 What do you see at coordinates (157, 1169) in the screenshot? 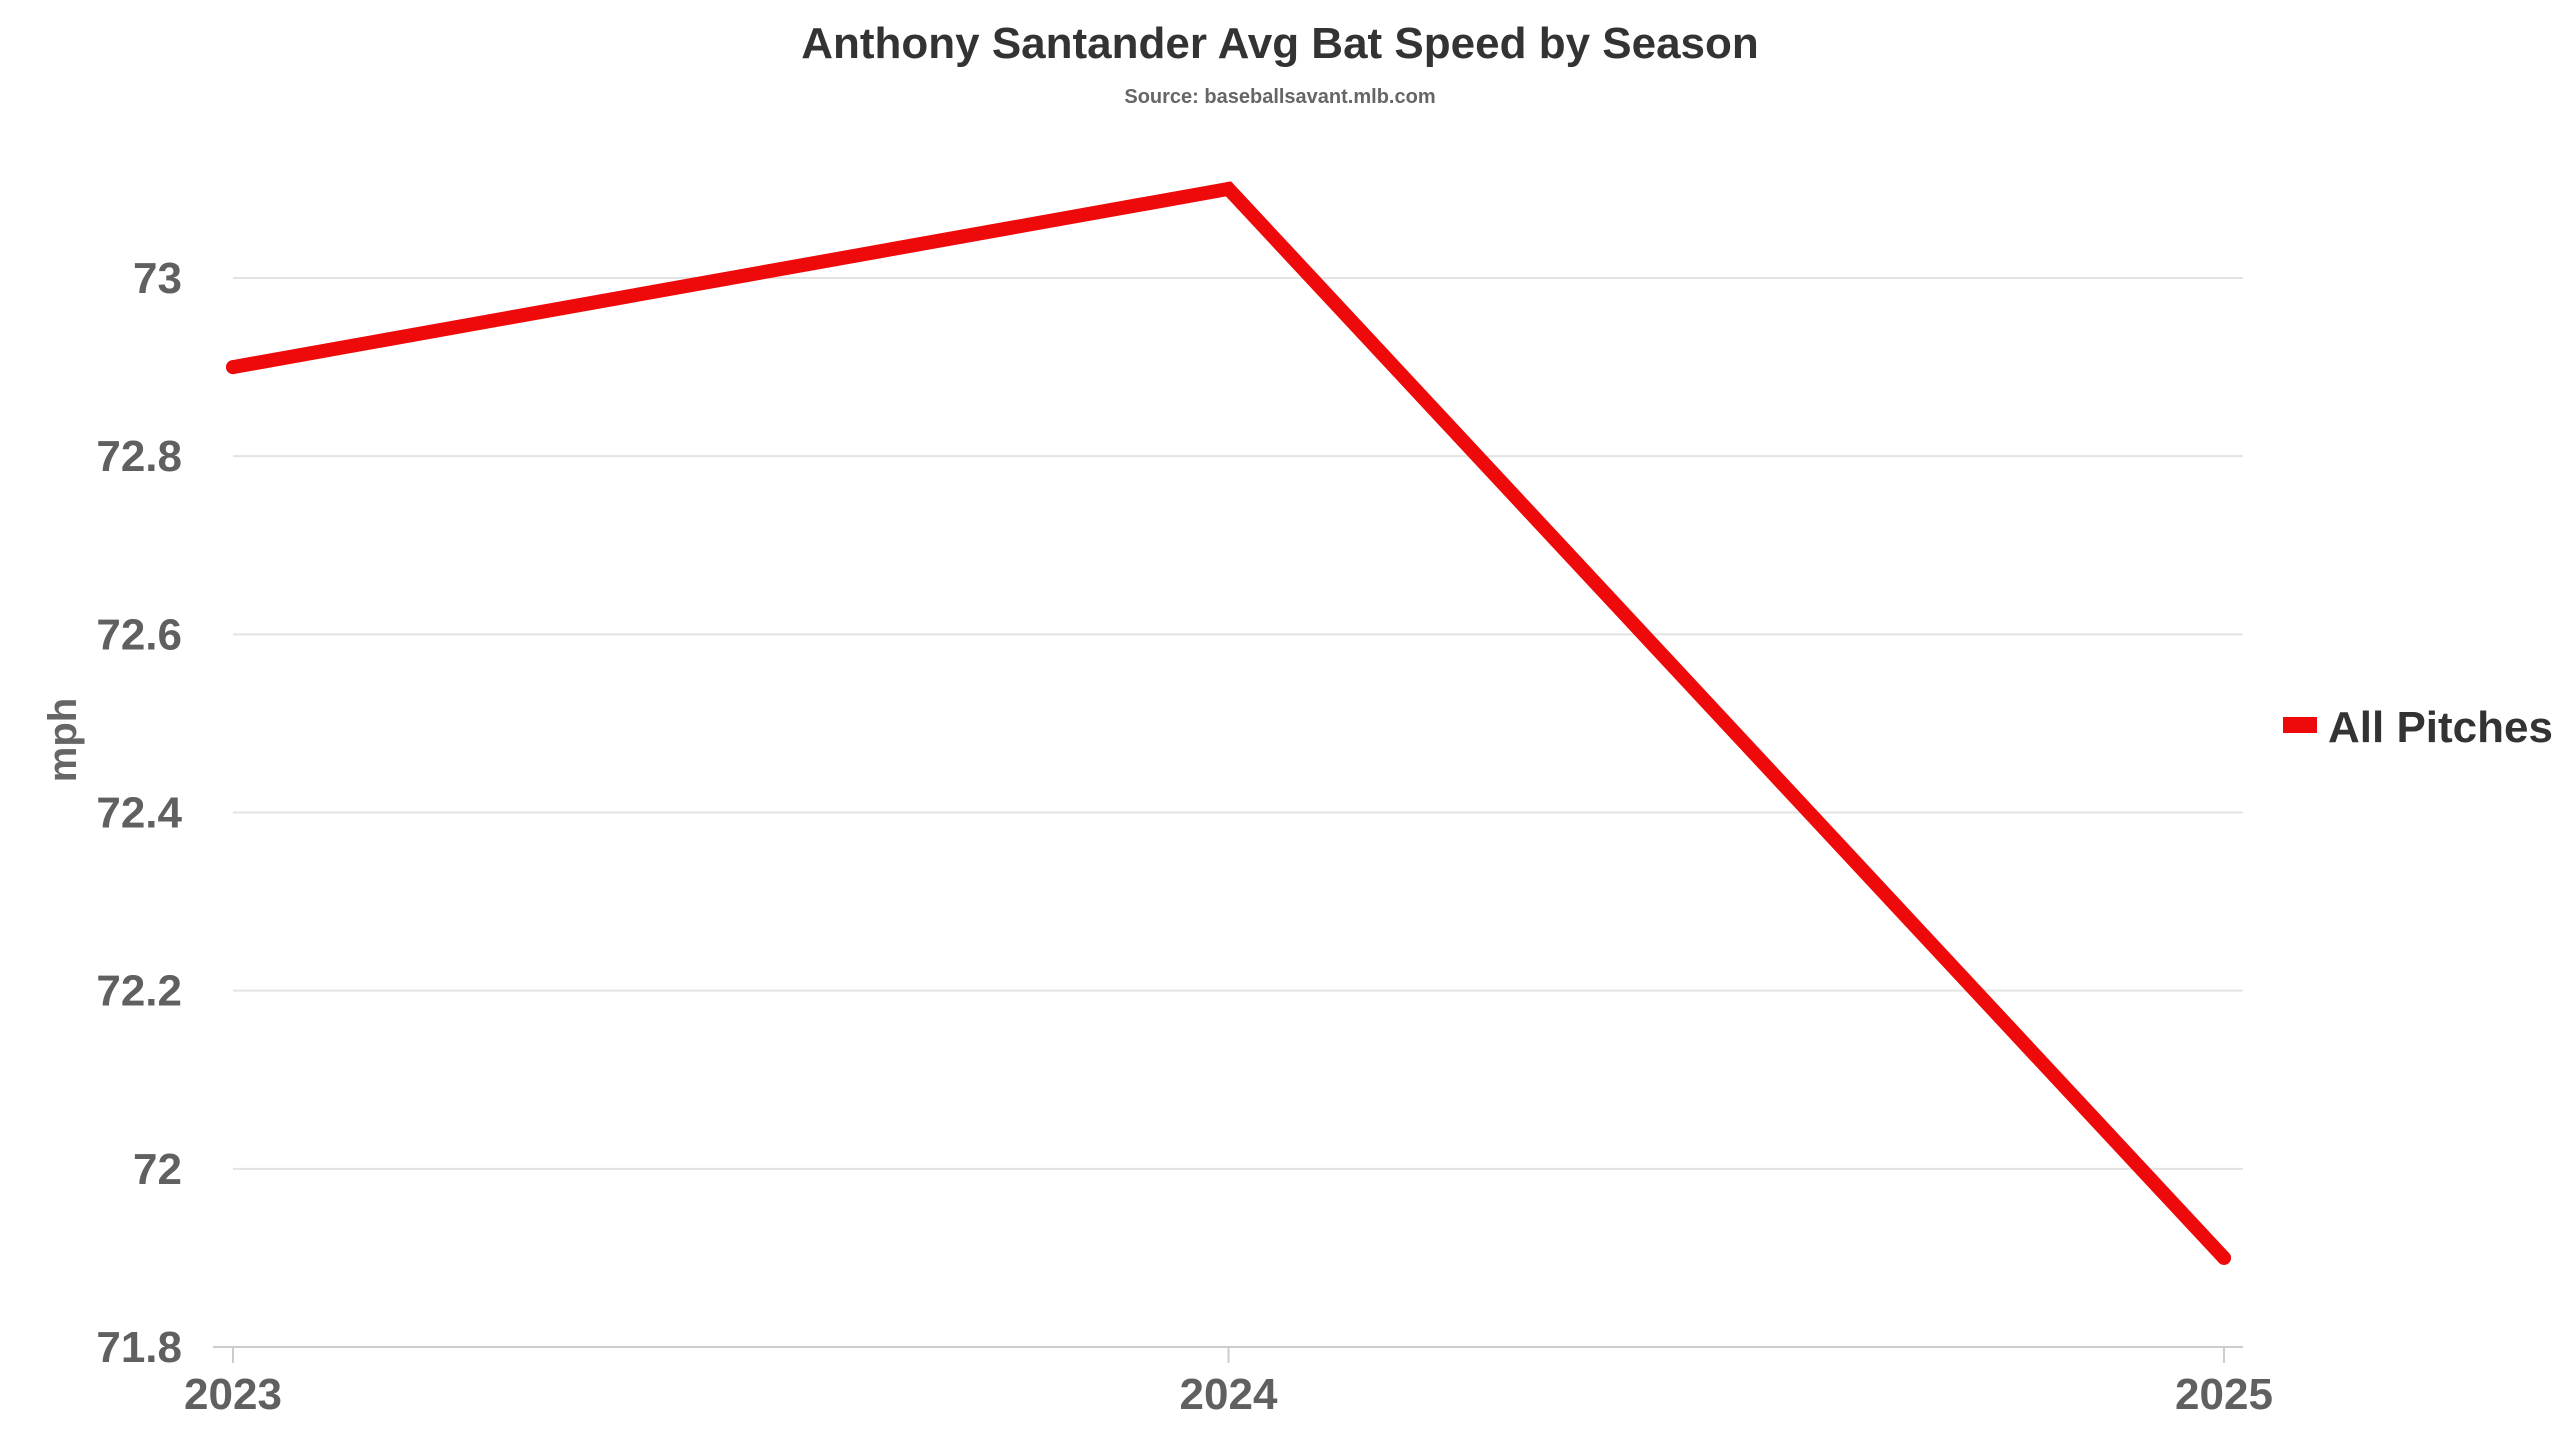
I see `y-tick-label: 72` at bounding box center [157, 1169].